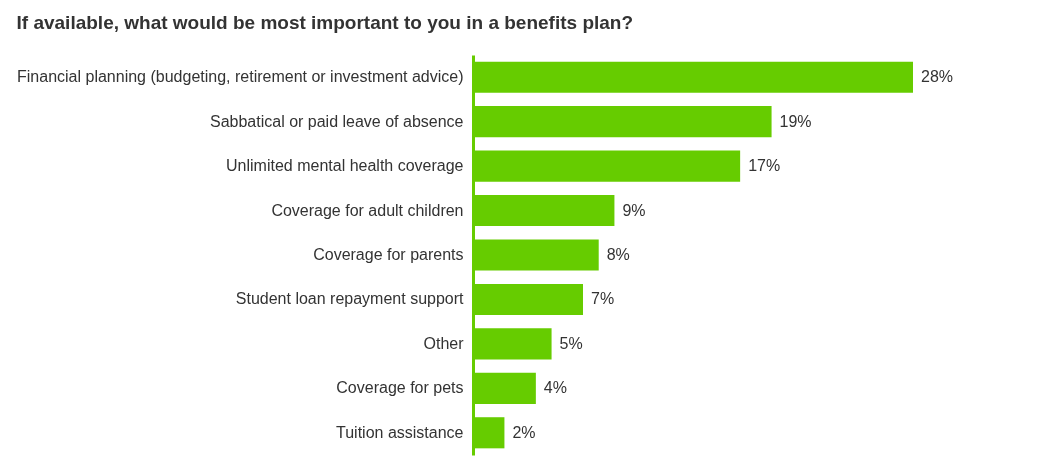 The image size is (1047, 468). I want to click on data-label: 5%, so click(571, 343).